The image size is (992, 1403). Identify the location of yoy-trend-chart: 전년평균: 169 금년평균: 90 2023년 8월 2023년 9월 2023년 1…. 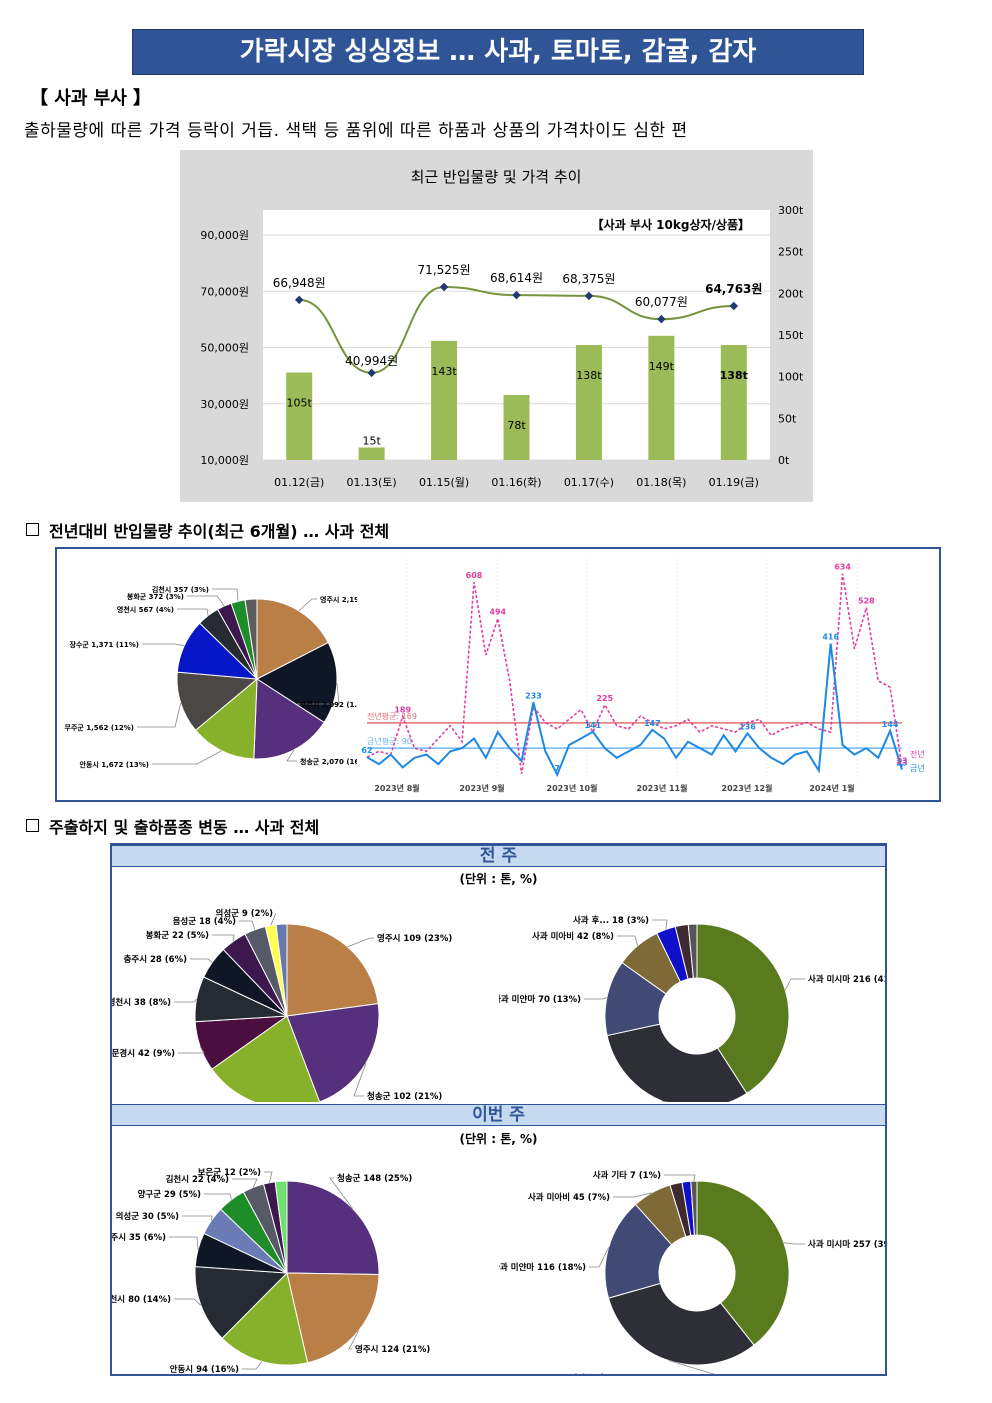
(643, 676).